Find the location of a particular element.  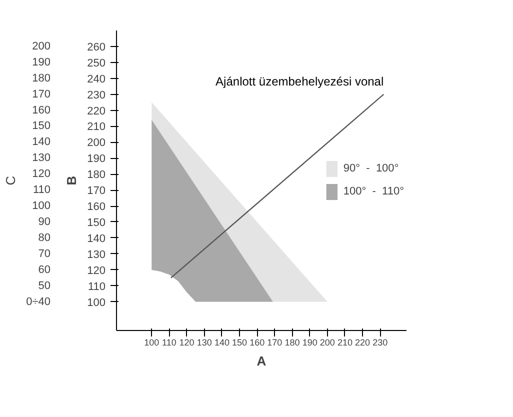

y2-tick-label: 80 is located at coordinates (44, 238).